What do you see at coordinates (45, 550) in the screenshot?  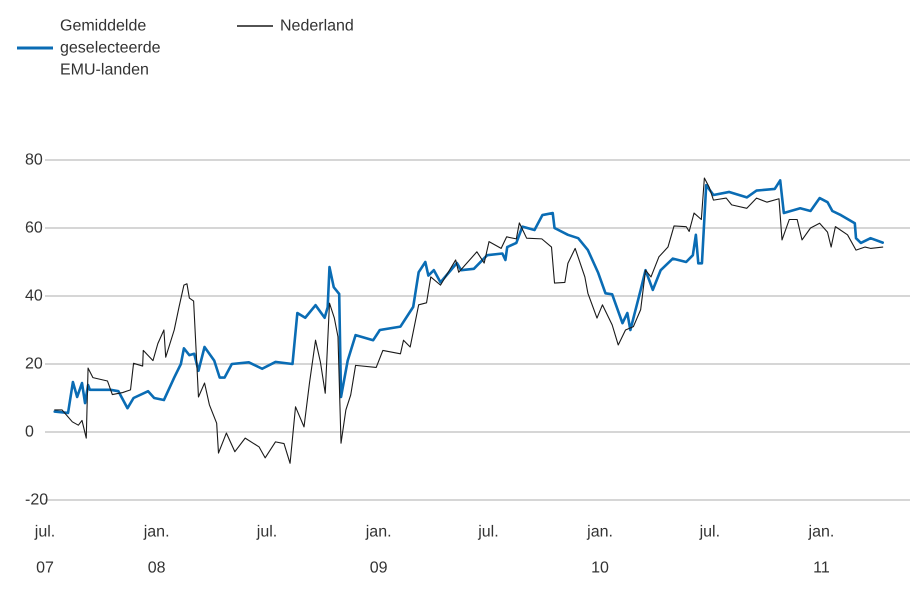 I see `x-tick-label: jul. 07` at bounding box center [45, 550].